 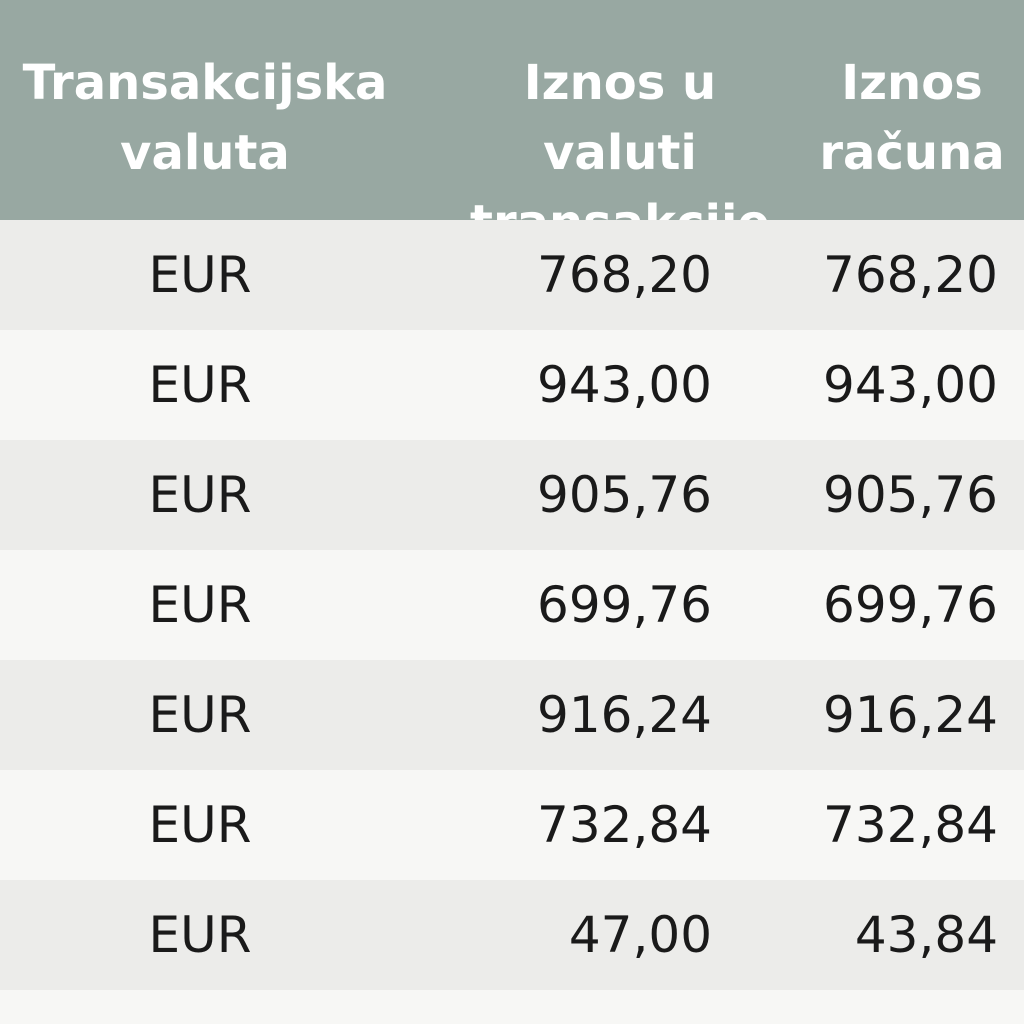 I want to click on transaction-amount-cell: 905,76, so click(x=624, y=495).